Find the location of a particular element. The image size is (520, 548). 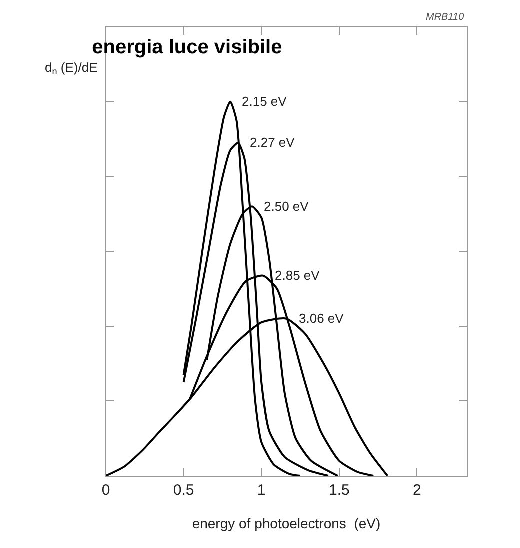

x-tick-label: 2 is located at coordinates (417, 490).